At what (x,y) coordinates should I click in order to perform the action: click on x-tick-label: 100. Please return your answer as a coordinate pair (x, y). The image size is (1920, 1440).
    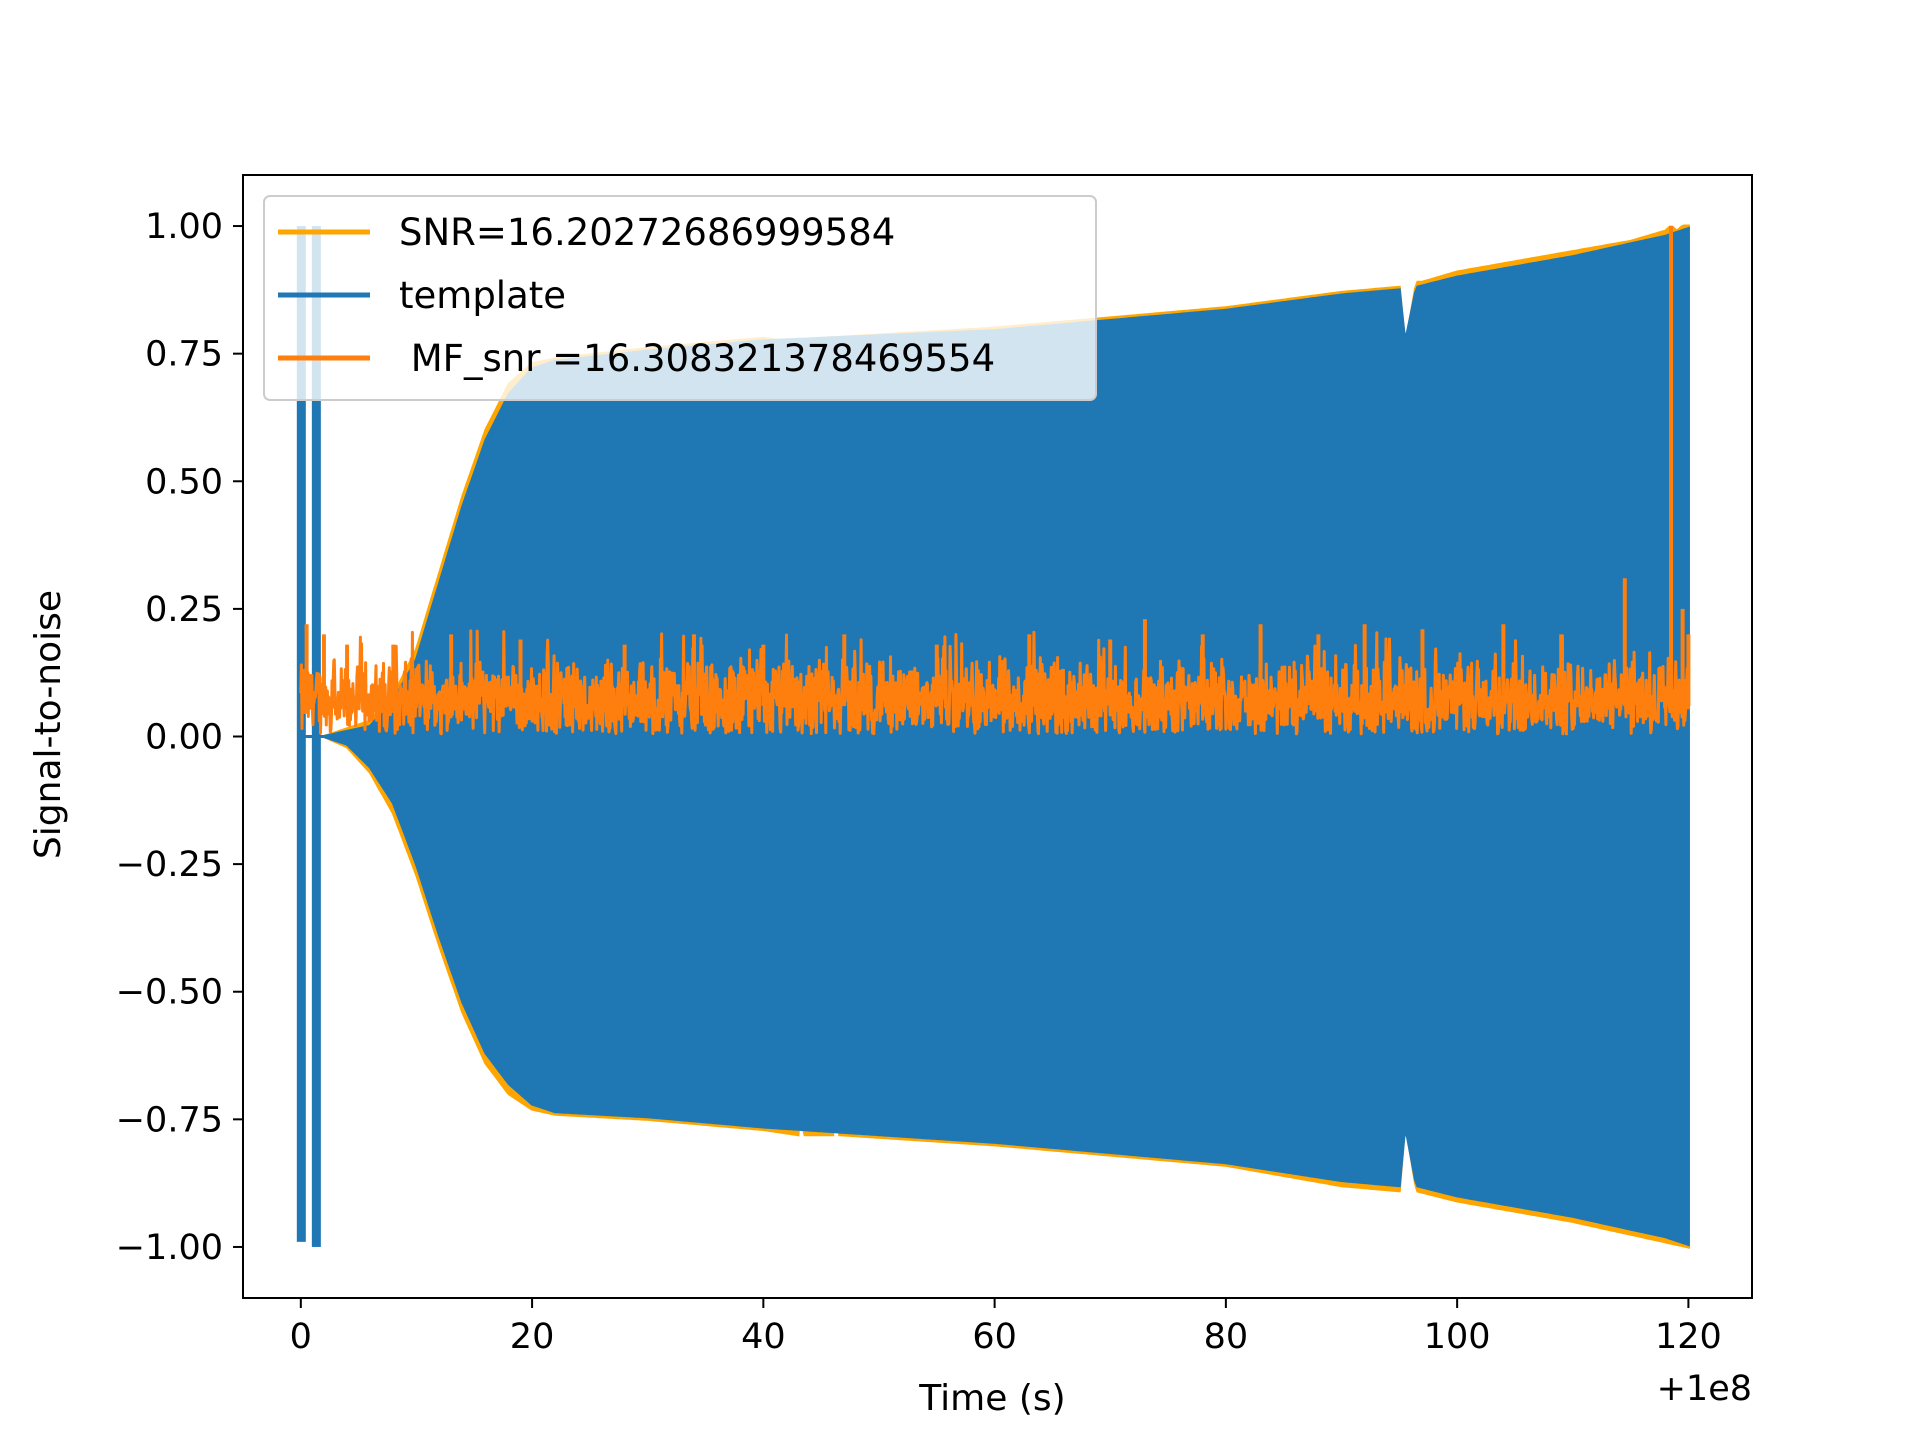
    Looking at the image, I should click on (1457, 1337).